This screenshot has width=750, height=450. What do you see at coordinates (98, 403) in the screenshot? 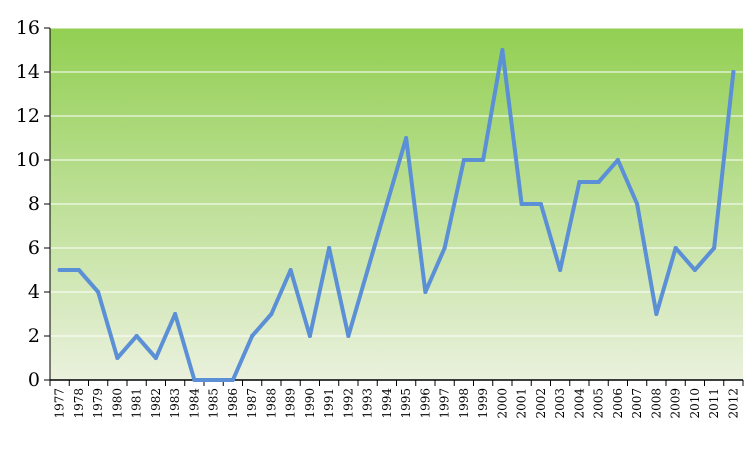
I see `x-tick-label: 1979` at bounding box center [98, 403].